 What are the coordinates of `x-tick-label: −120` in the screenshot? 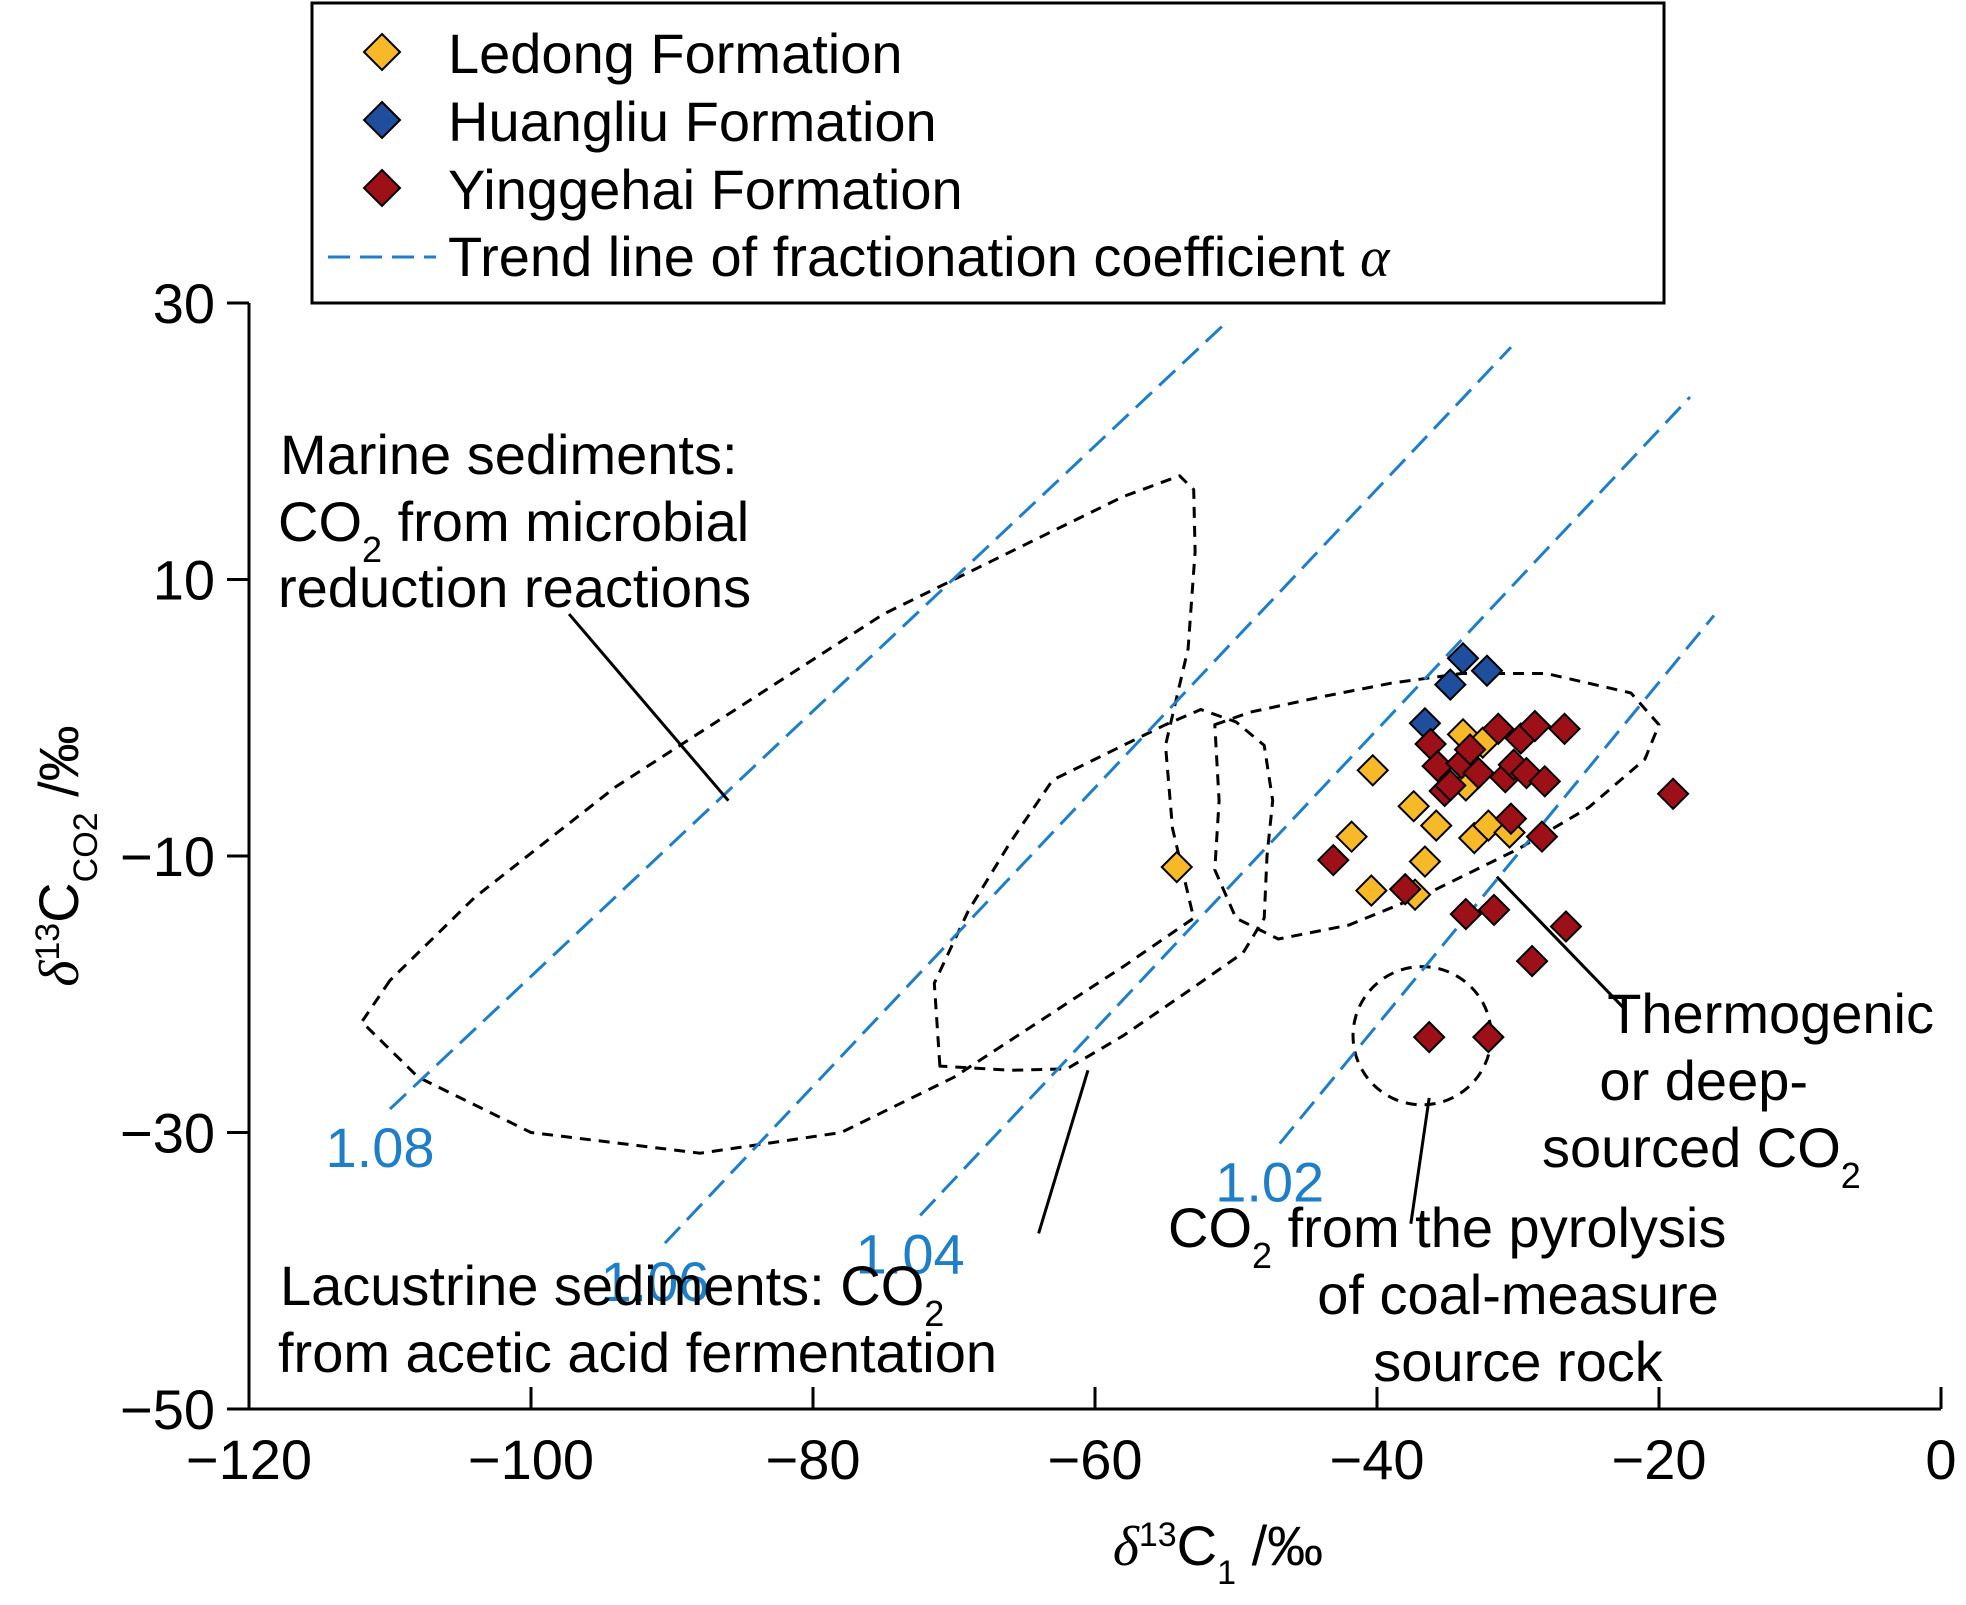 It's located at (249, 1459).